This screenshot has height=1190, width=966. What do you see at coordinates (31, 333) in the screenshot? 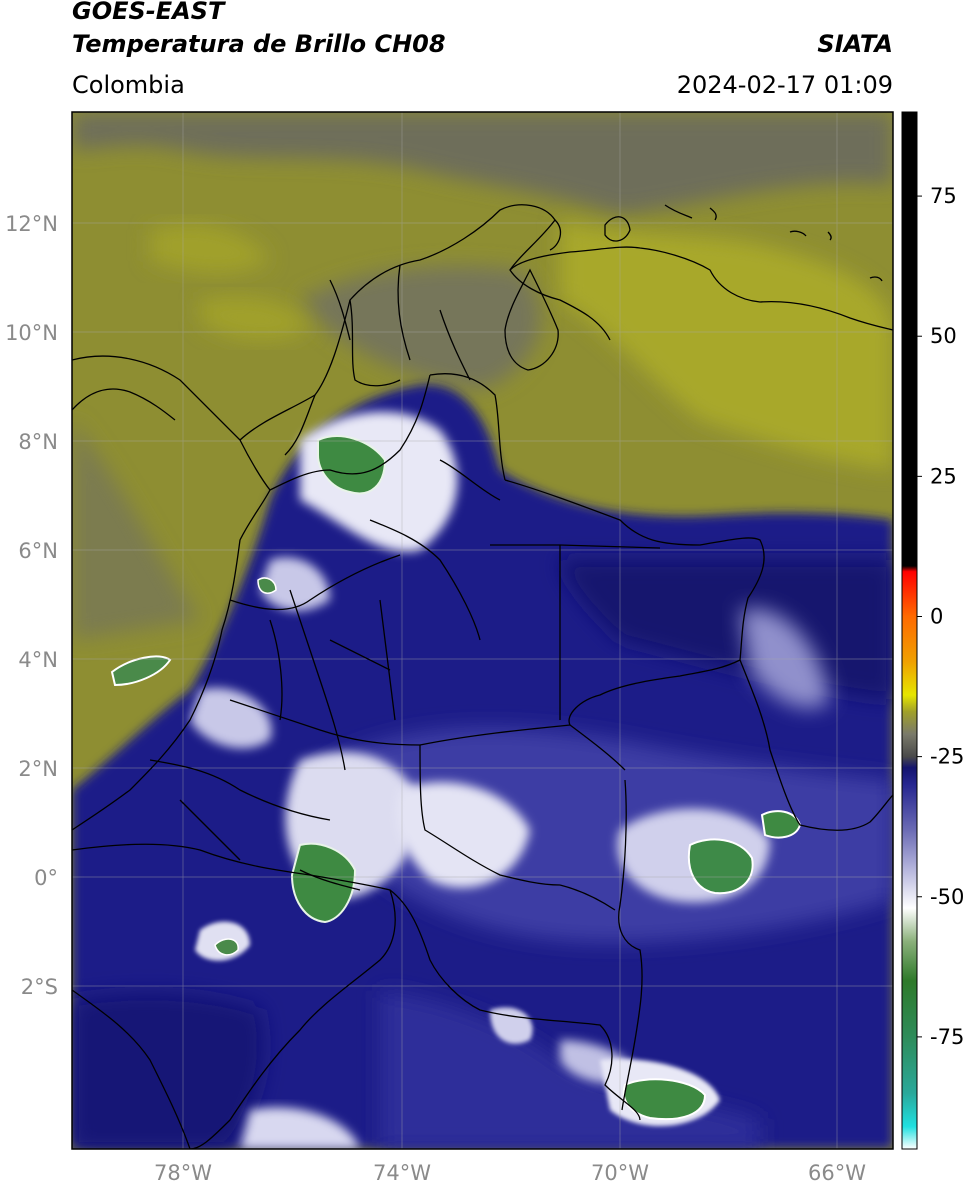
I see `lat-tick-label: 10°N` at bounding box center [31, 333].